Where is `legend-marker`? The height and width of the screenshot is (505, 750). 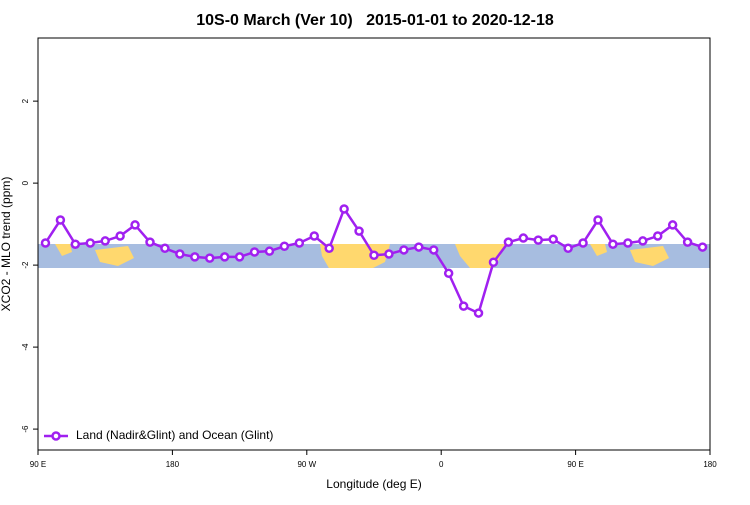 legend-marker is located at coordinates (56, 436).